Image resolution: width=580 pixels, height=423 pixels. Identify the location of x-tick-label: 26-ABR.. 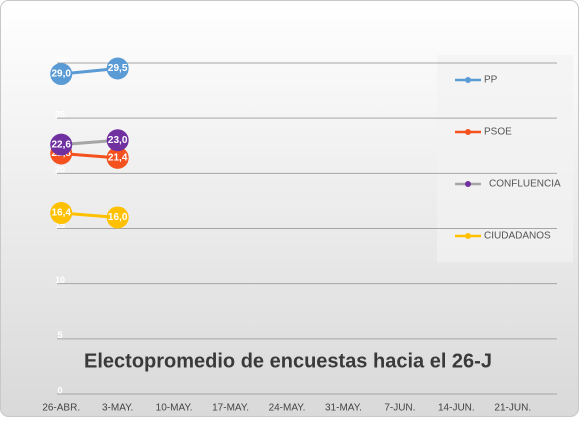
(61, 408).